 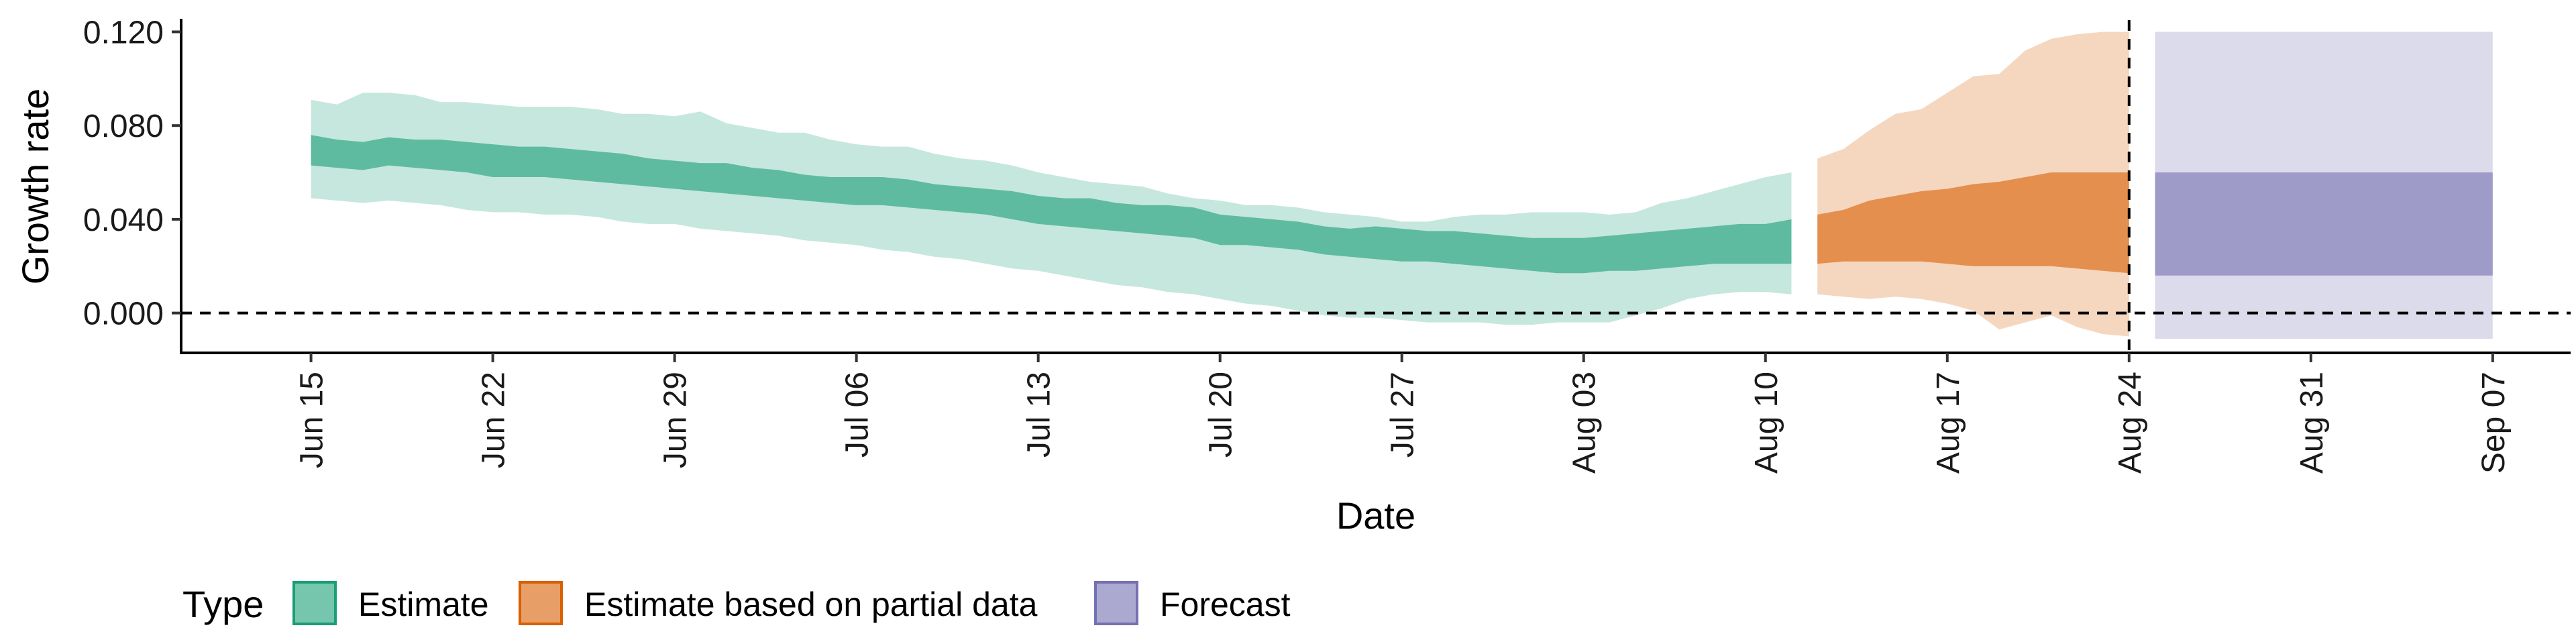 I want to click on y-axis-title: Growth rate, so click(x=35, y=187).